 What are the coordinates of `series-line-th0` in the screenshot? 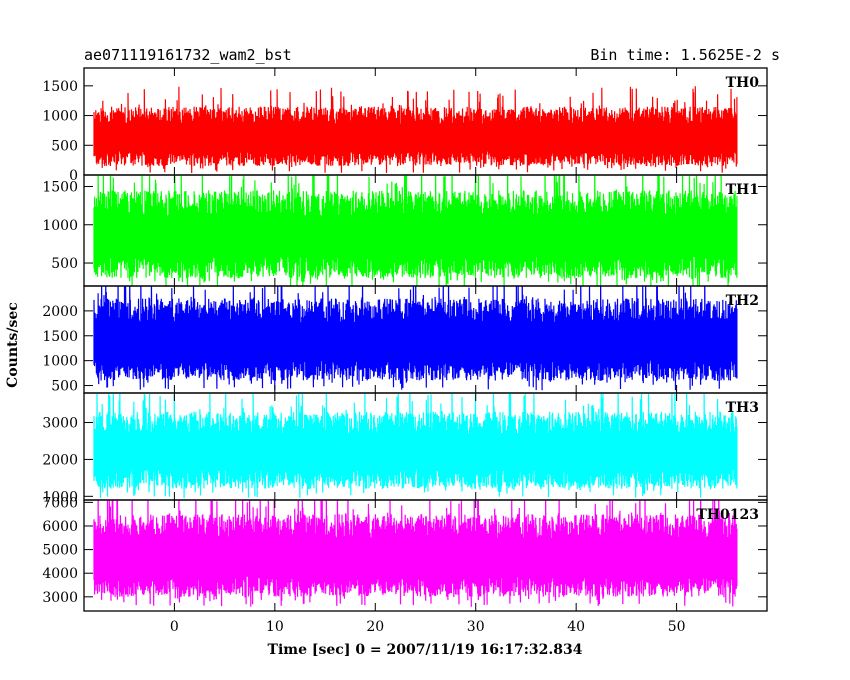 It's located at (415, 130).